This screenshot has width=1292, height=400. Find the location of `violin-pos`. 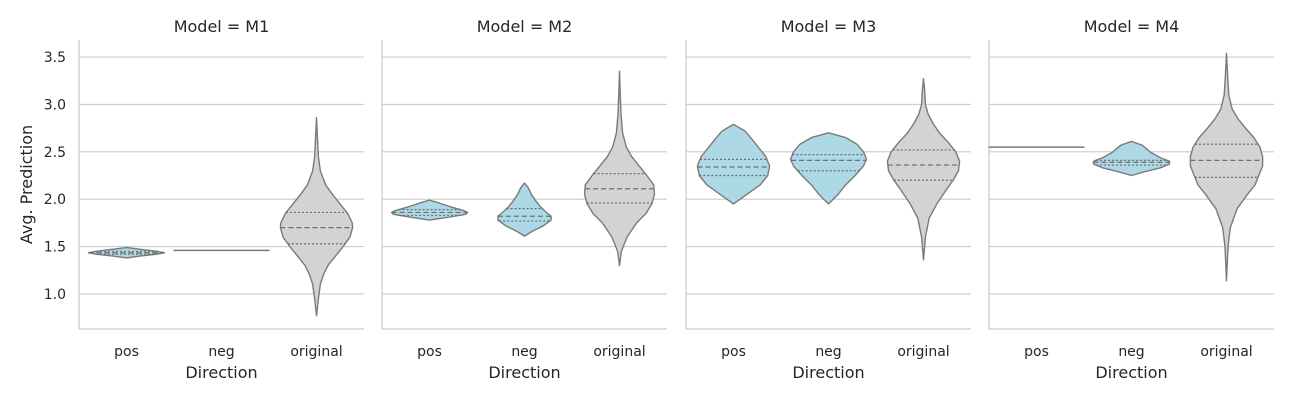

violin-pos is located at coordinates (733, 164).